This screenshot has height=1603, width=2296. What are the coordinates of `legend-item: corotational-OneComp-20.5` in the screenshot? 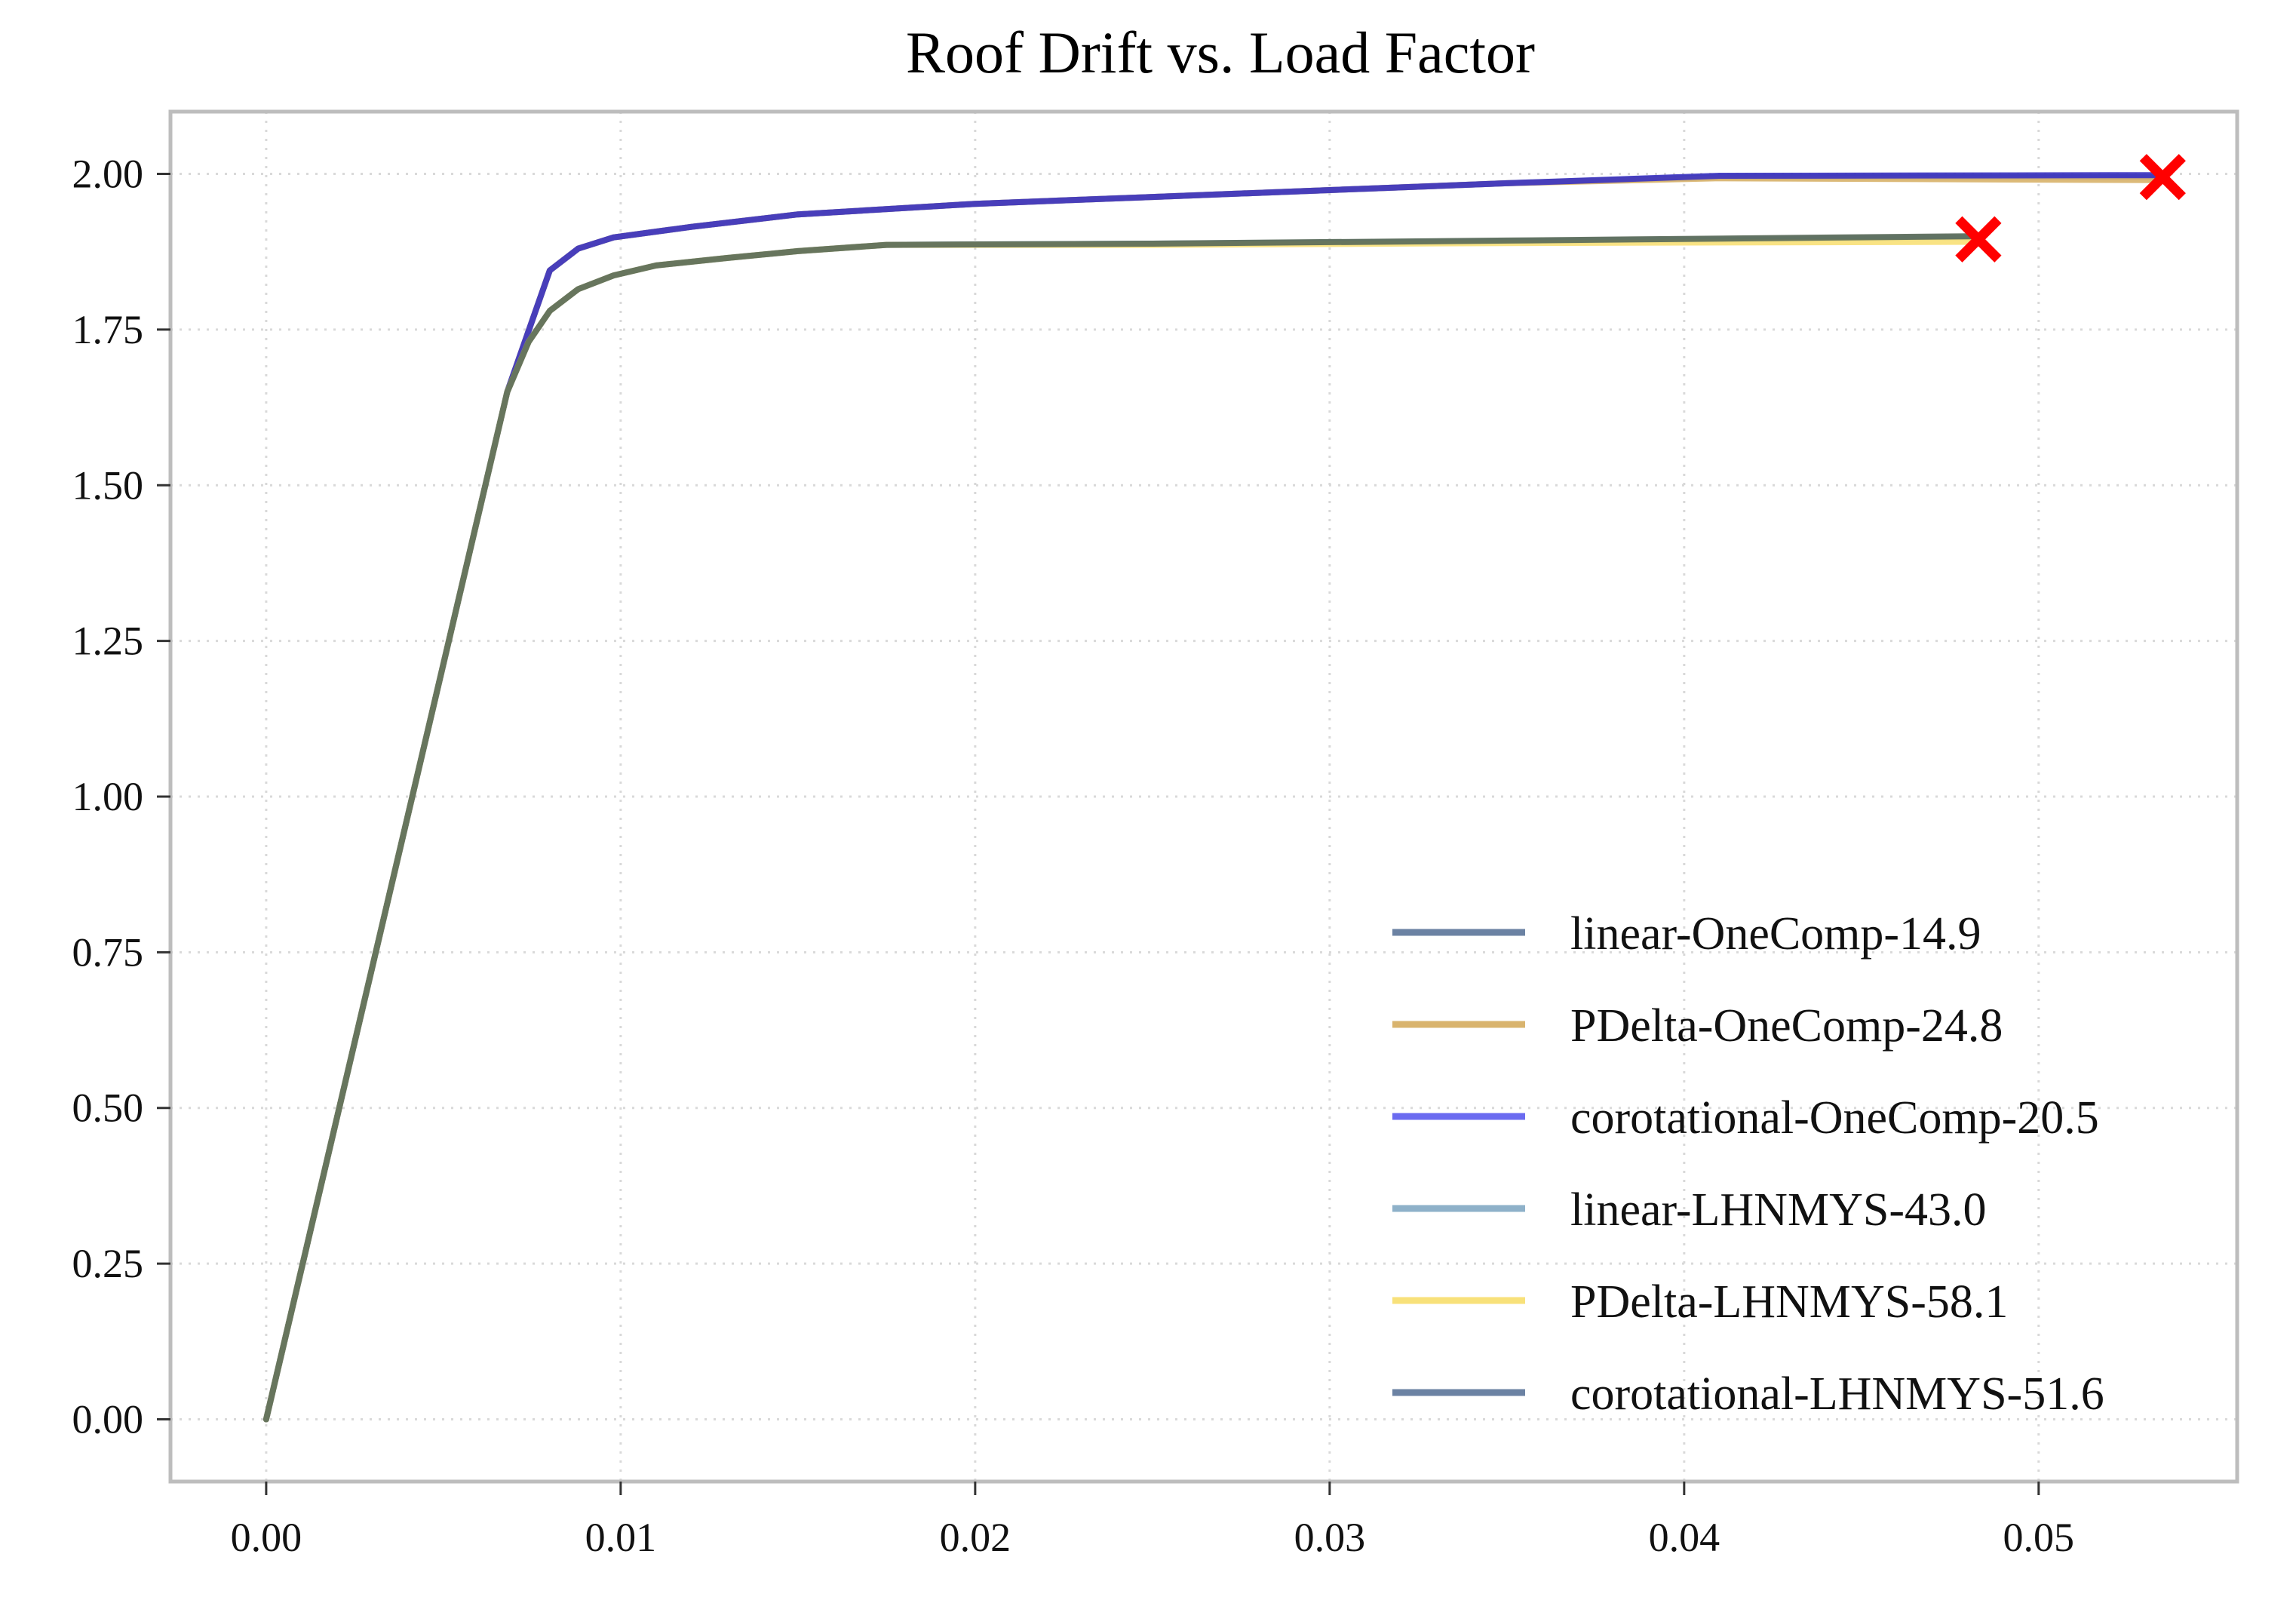 It's located at (1746, 1118).